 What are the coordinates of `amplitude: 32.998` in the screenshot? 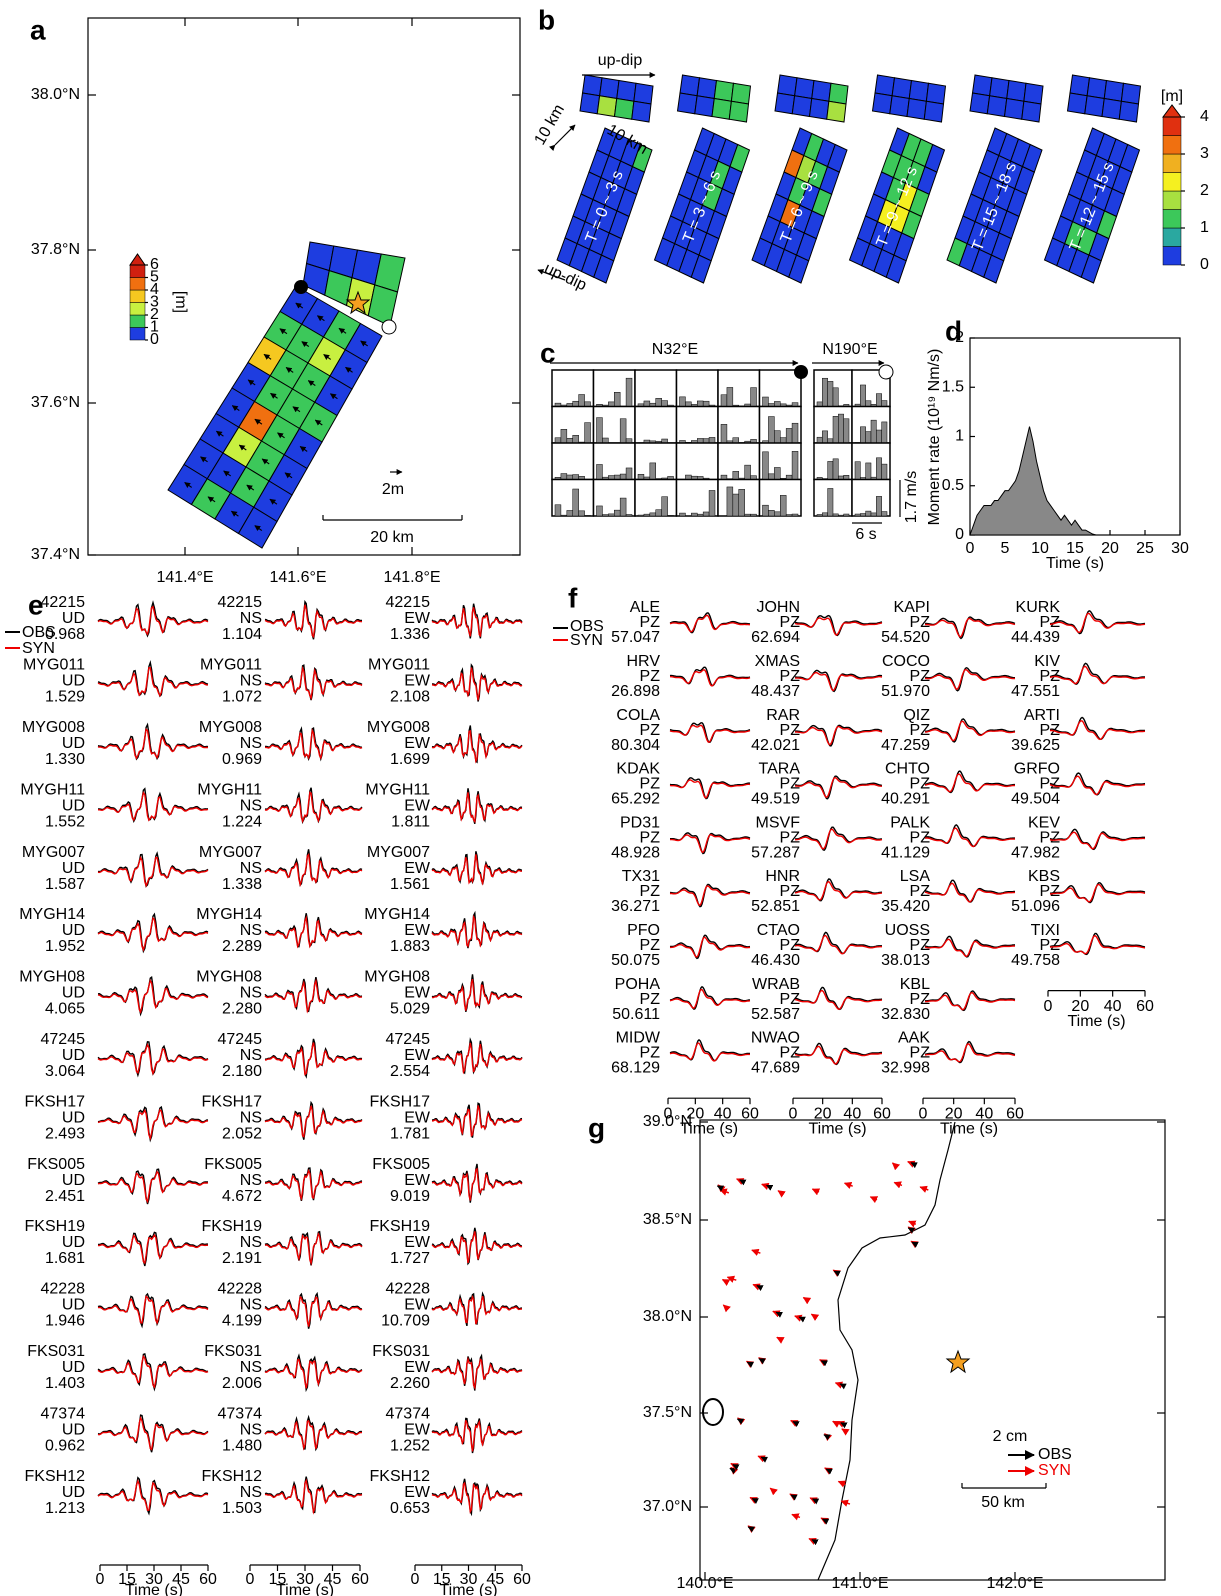 It's located at (905, 1068).